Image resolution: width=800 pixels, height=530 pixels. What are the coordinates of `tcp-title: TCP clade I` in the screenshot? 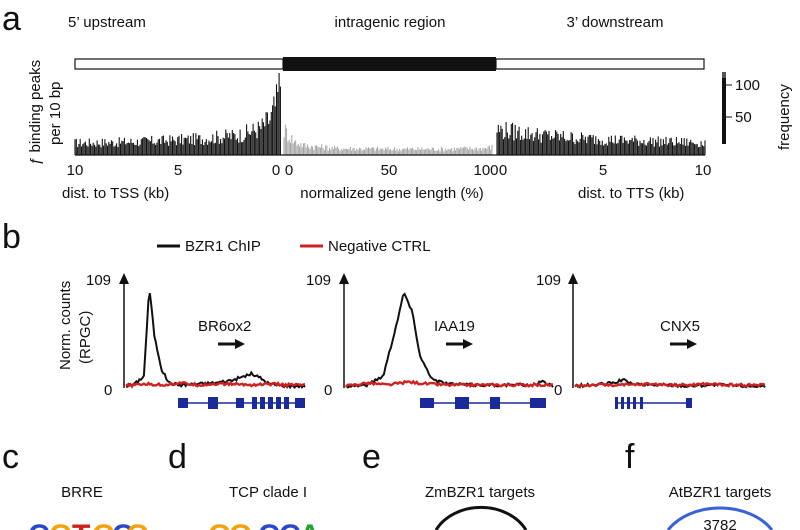 It's located at (268, 492).